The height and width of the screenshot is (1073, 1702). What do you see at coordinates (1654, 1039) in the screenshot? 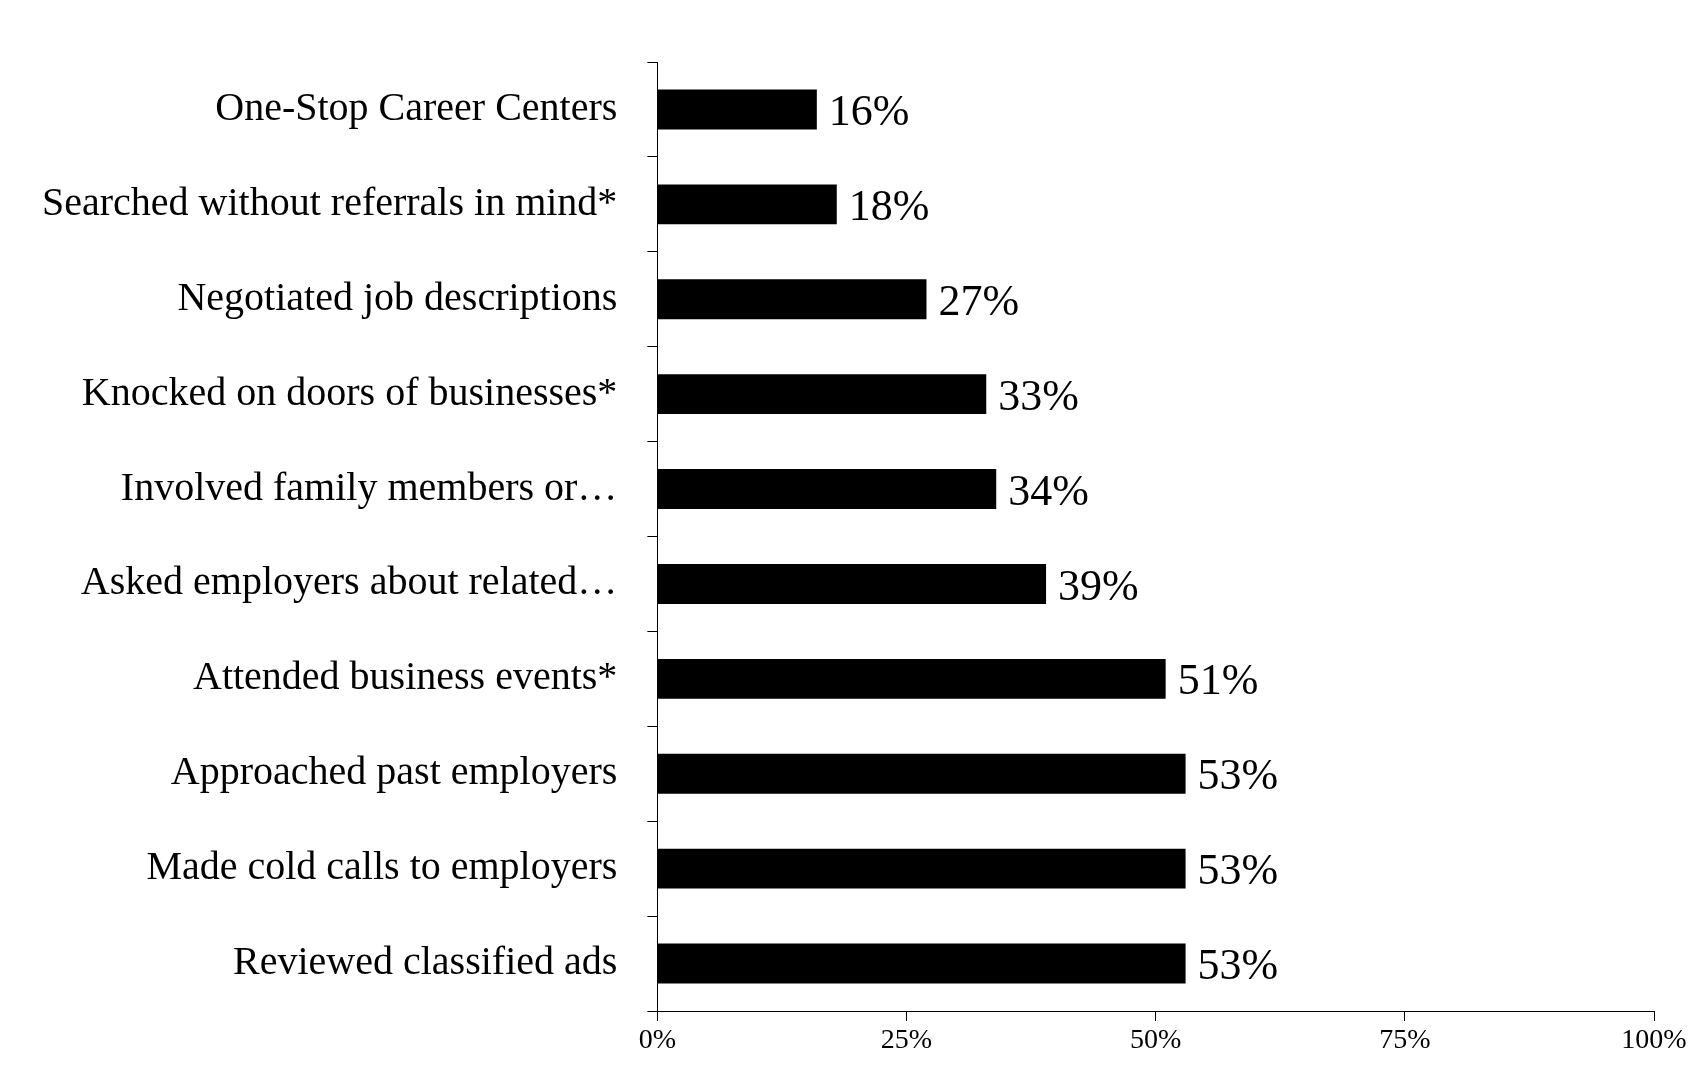
I see `x-tick-label: 100%` at bounding box center [1654, 1039].